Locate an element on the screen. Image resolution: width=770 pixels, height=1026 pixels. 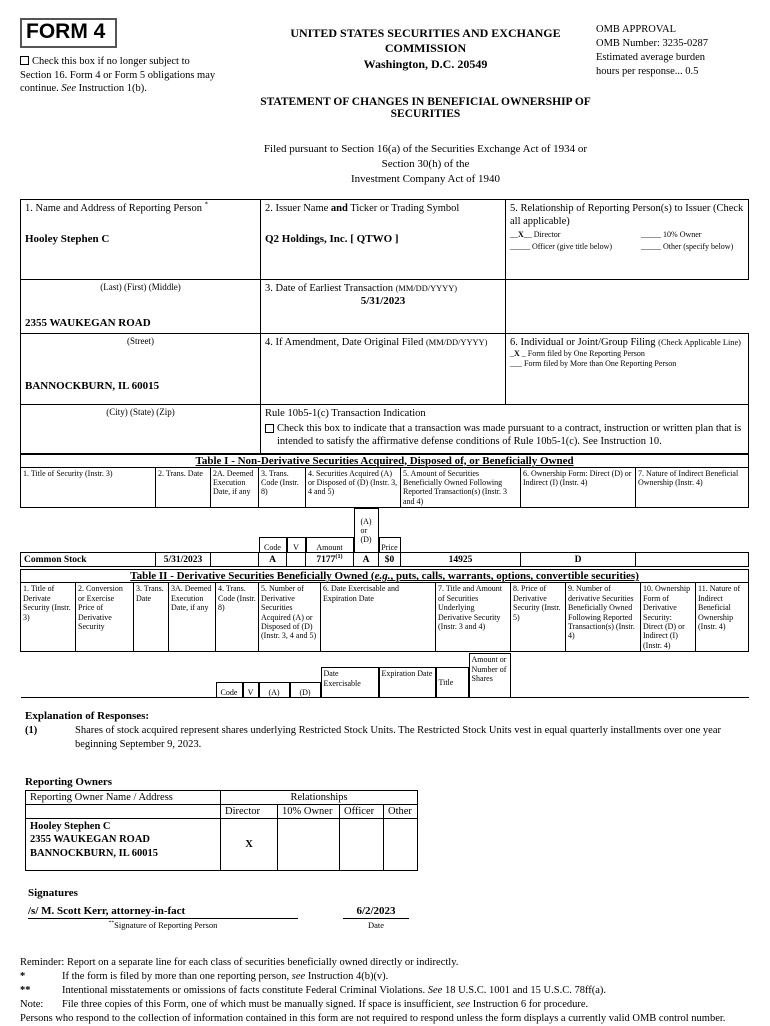
relationship-col-other: Other is located at coordinates (400, 811).